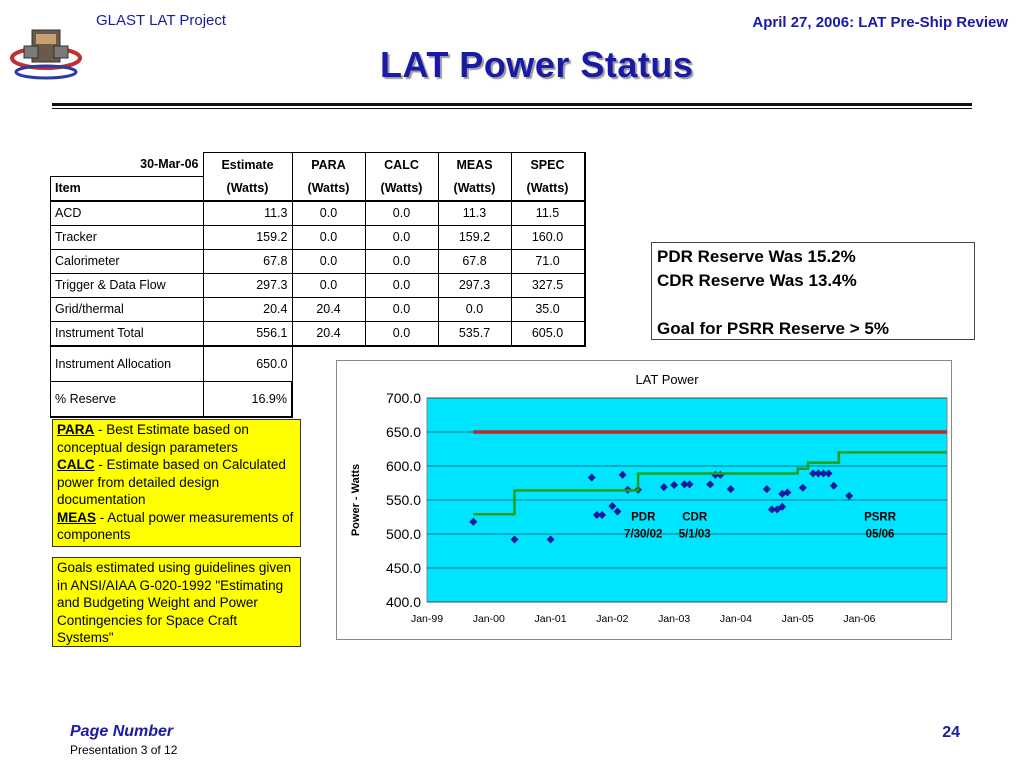 The height and width of the screenshot is (768, 1024). I want to click on title-divider-thin, so click(512, 108).